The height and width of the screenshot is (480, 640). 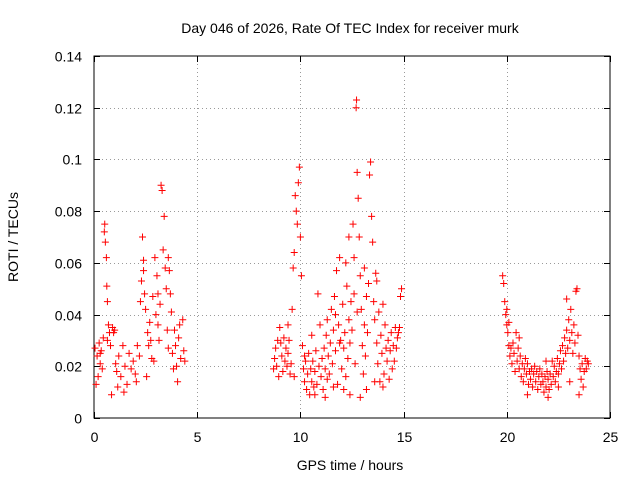 What do you see at coordinates (355, 437) in the screenshot?
I see `x-tick-labels: 0 5 10 15 20 25` at bounding box center [355, 437].